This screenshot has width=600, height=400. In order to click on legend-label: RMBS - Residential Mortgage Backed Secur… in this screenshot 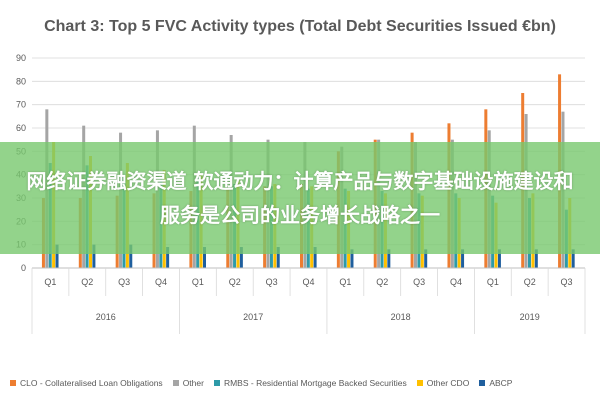, I will do `click(315, 383)`.